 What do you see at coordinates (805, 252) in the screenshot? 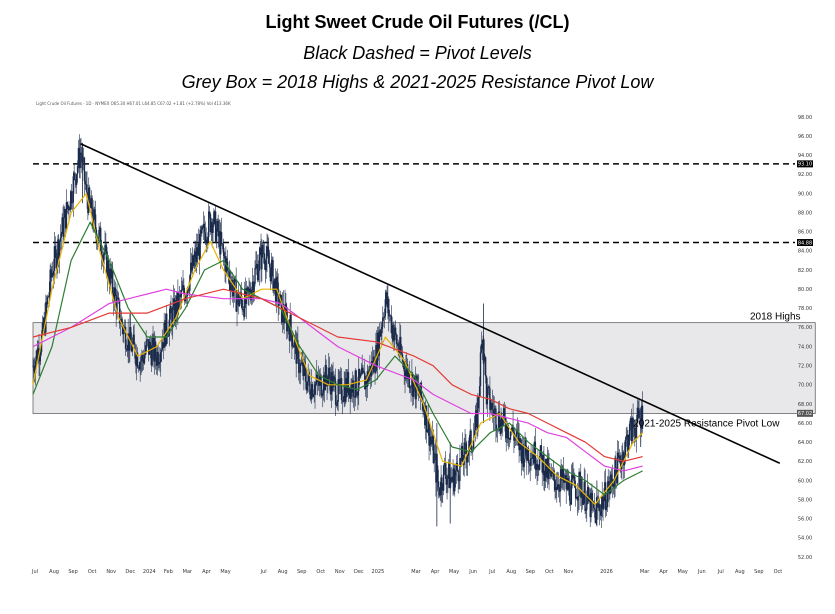
I see `y-tick-7: 84.00` at bounding box center [805, 252].